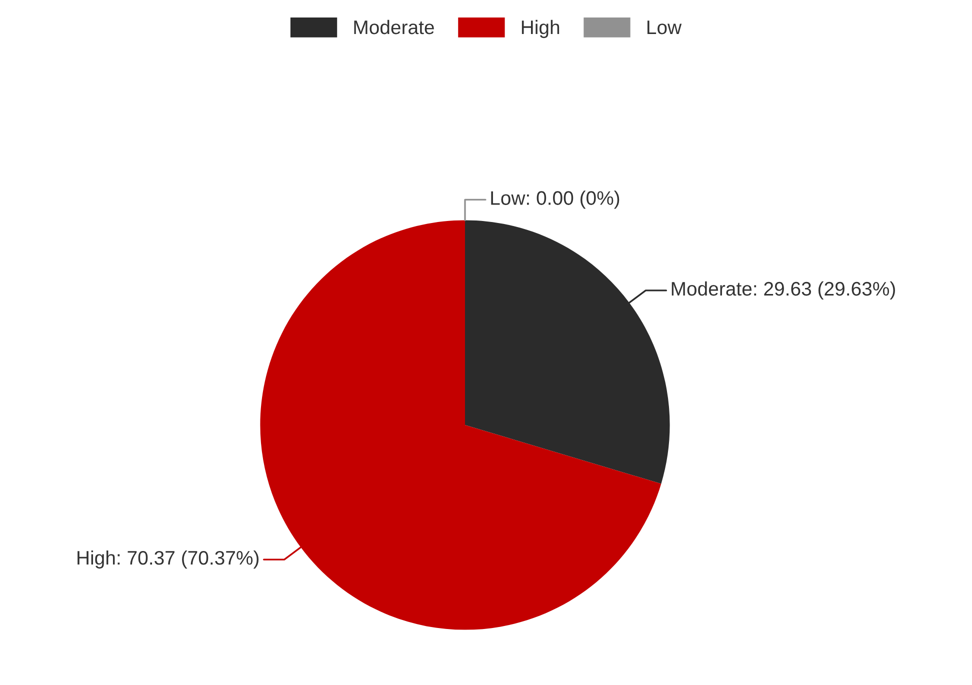 This screenshot has width=972, height=685. Describe the element at coordinates (664, 27) in the screenshot. I see `legend-label: Low` at that location.